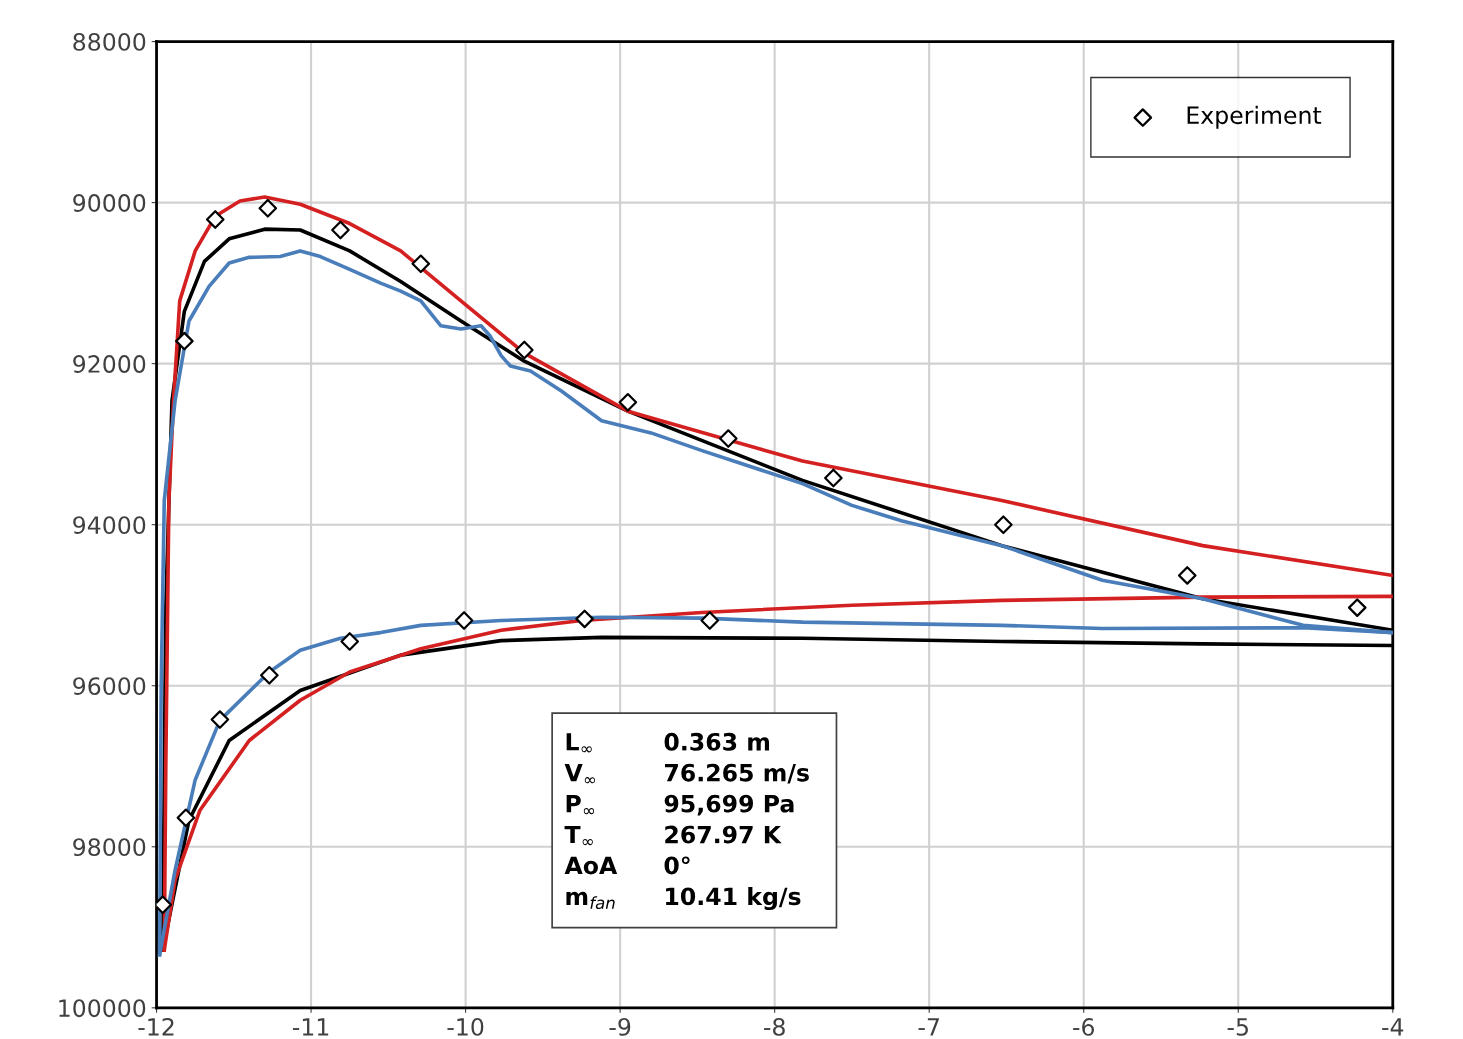  I want to click on y-tick-label: 94000, so click(109, 525).